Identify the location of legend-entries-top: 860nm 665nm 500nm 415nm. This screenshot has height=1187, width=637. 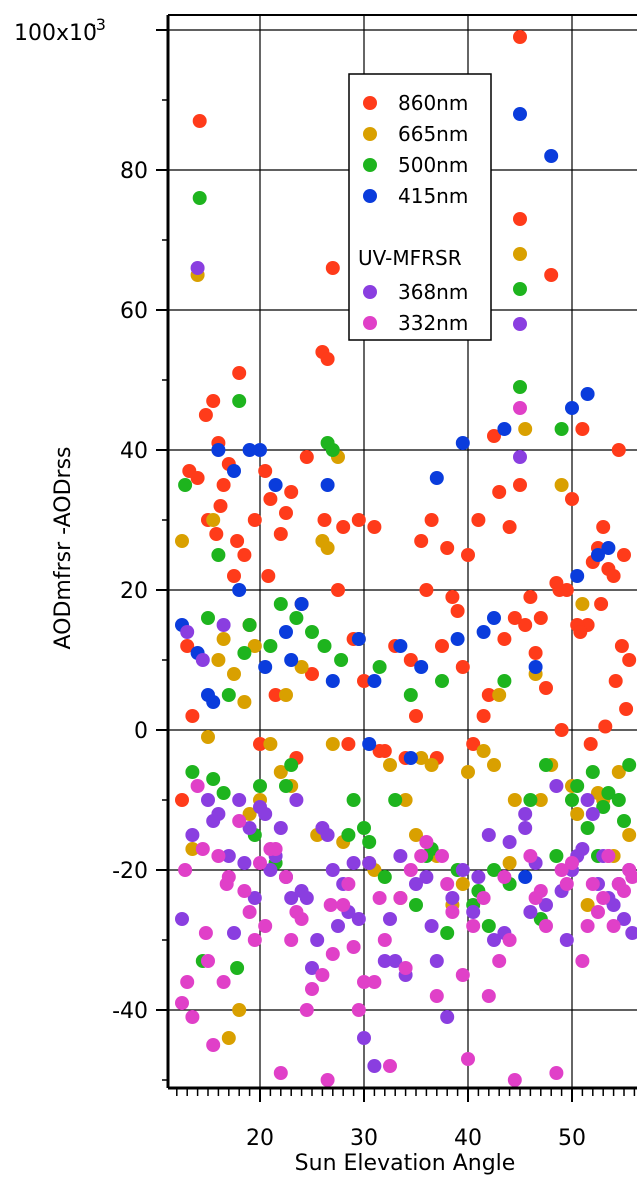
(415, 149).